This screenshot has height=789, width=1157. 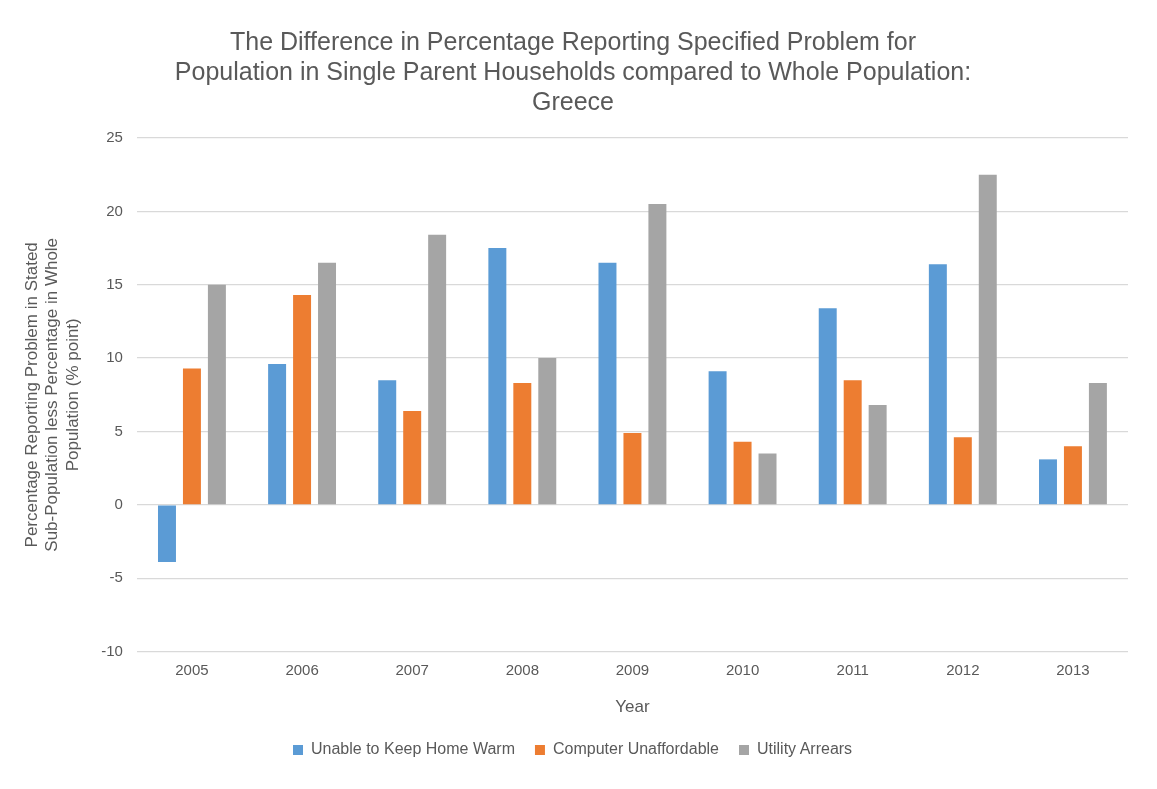 I want to click on y-tick-label: -10, so click(x=112, y=650).